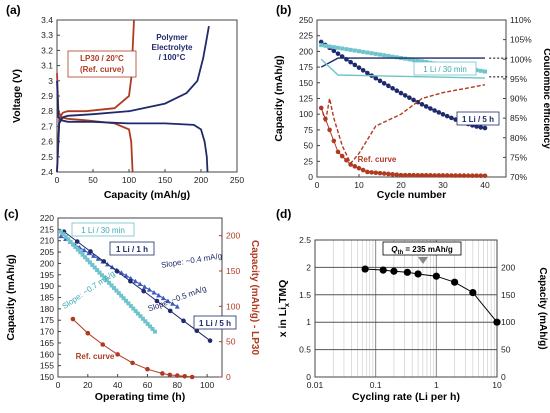 The image size is (550, 413). What do you see at coordinates (207, 385) in the screenshot?
I see `x-tick-label-c: 100` at bounding box center [207, 385].